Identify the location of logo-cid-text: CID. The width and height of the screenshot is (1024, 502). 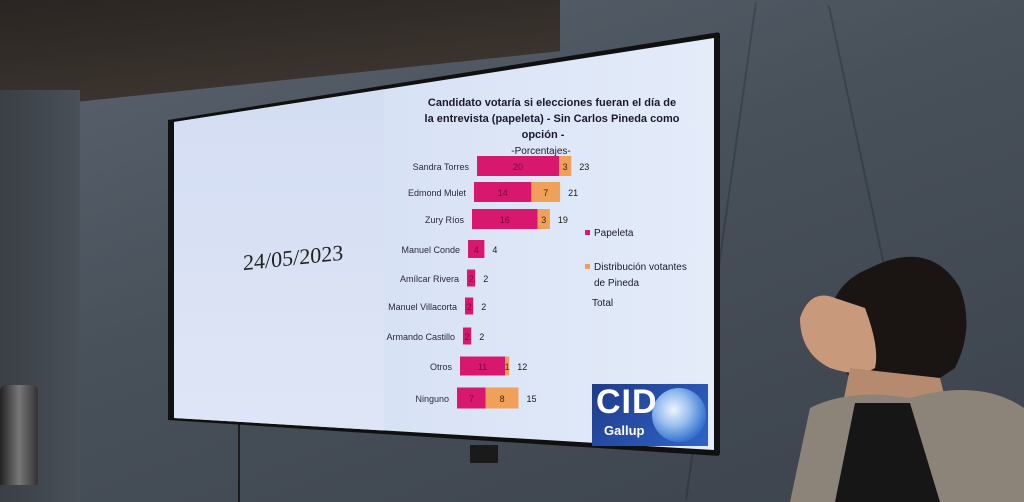
(627, 402).